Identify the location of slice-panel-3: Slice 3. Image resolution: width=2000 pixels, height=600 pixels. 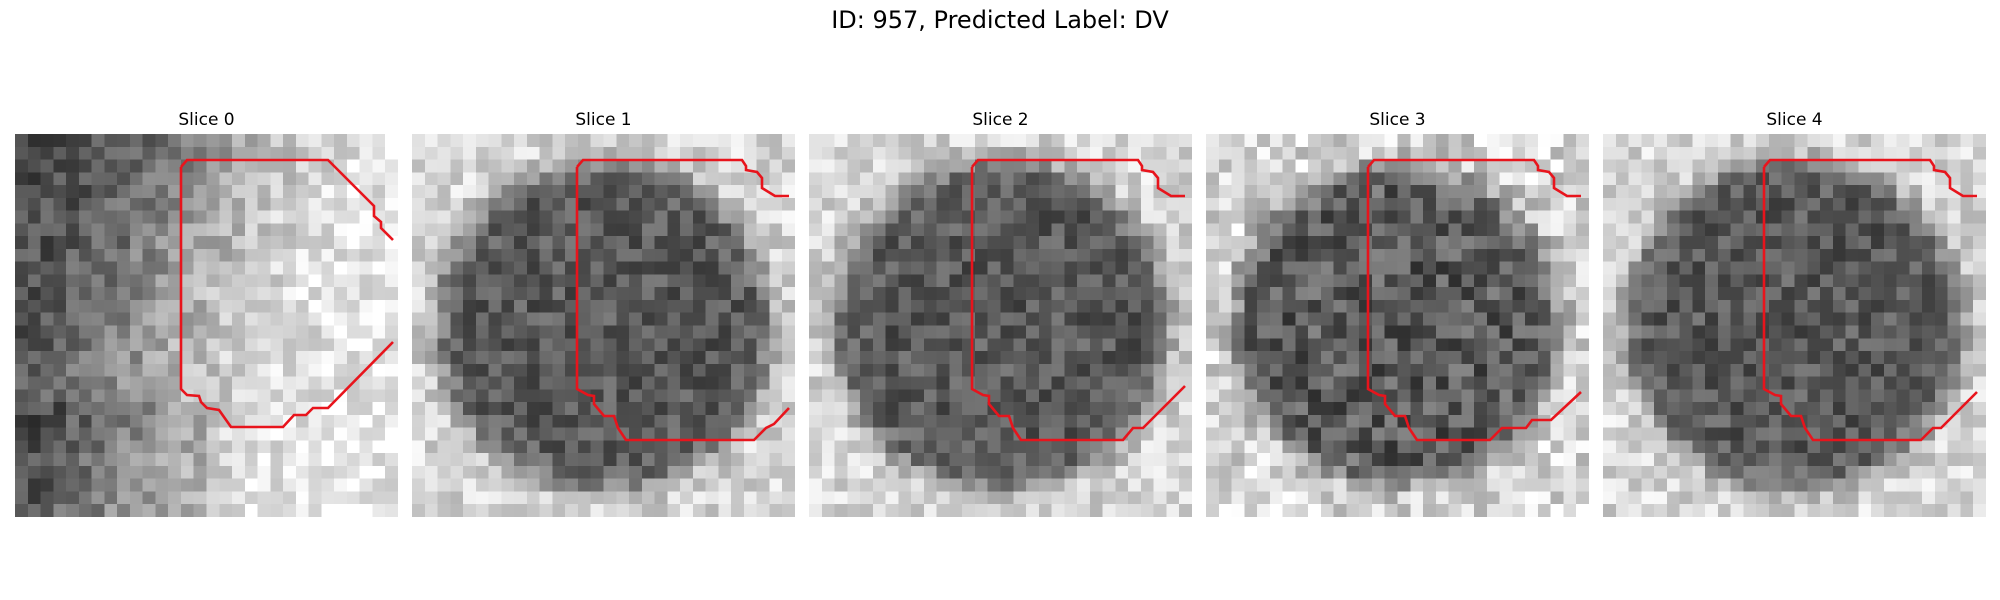
(1397, 312).